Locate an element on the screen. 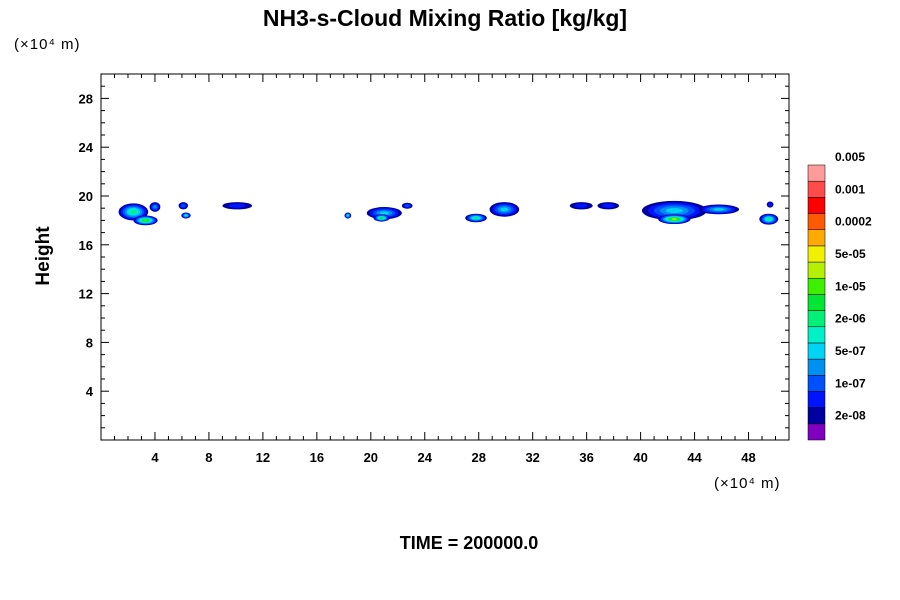  y-tick-label: 28 is located at coordinates (86, 98).